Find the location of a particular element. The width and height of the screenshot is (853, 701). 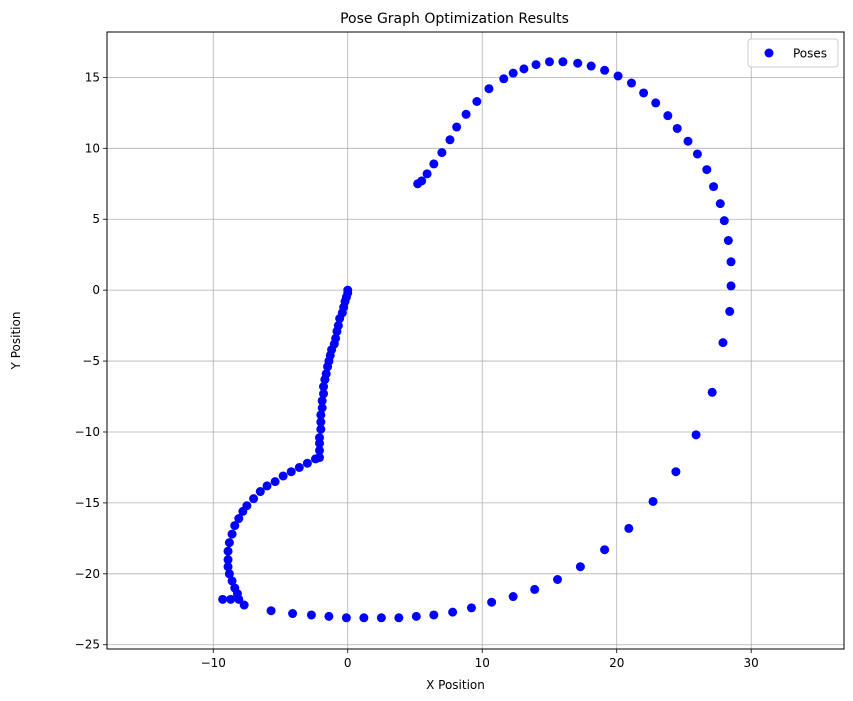

x-tick-label: 10 is located at coordinates (482, 663).